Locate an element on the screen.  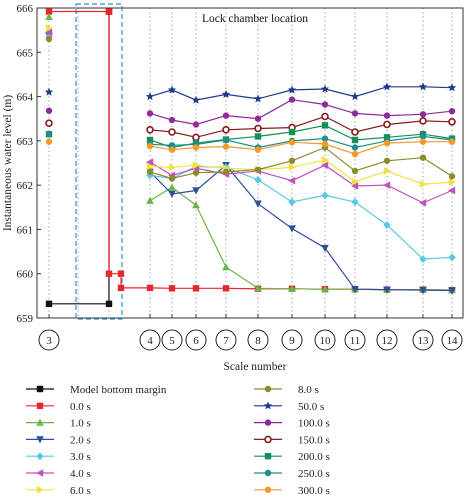
x-tick-label-4: 4 is located at coordinates (150, 341).